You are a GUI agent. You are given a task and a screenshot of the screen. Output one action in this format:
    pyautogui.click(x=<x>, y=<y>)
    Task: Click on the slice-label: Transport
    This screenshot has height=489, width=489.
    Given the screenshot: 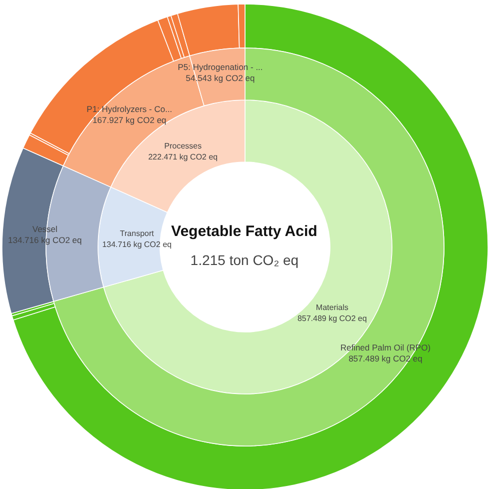 What is the action you would take?
    pyautogui.click(x=137, y=233)
    